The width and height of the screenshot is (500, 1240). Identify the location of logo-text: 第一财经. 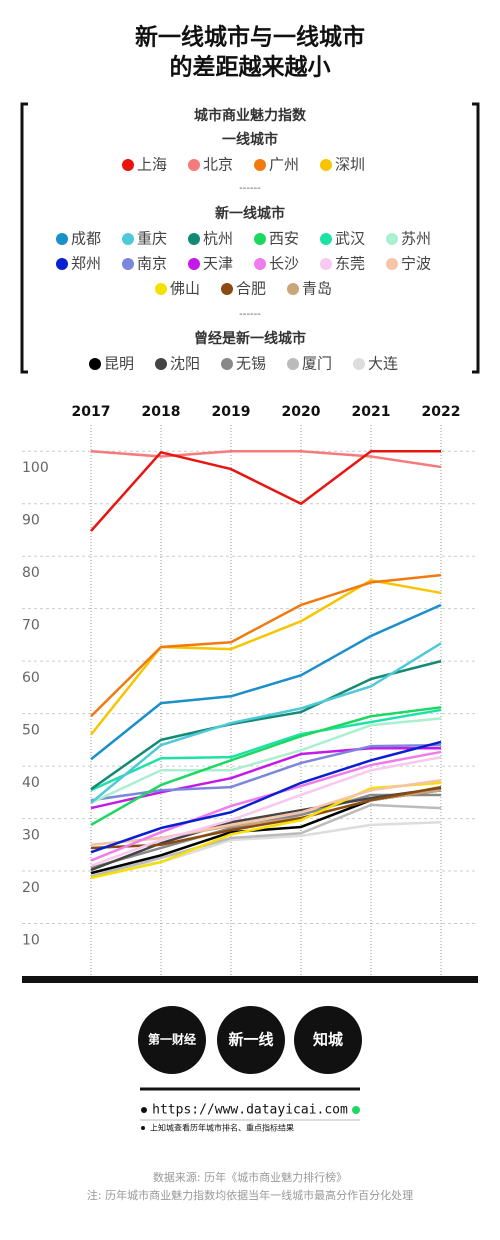
(172, 1039).